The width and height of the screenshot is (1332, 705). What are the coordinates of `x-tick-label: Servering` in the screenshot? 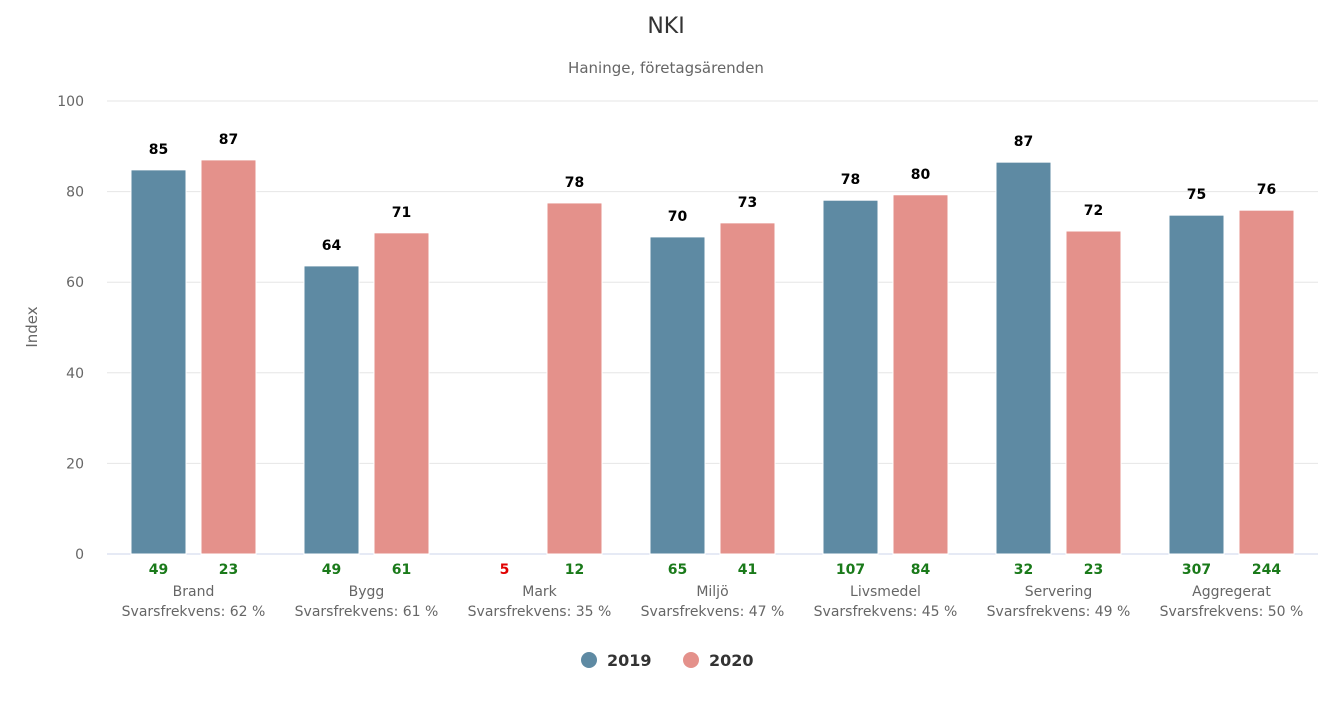 It's located at (1059, 592).